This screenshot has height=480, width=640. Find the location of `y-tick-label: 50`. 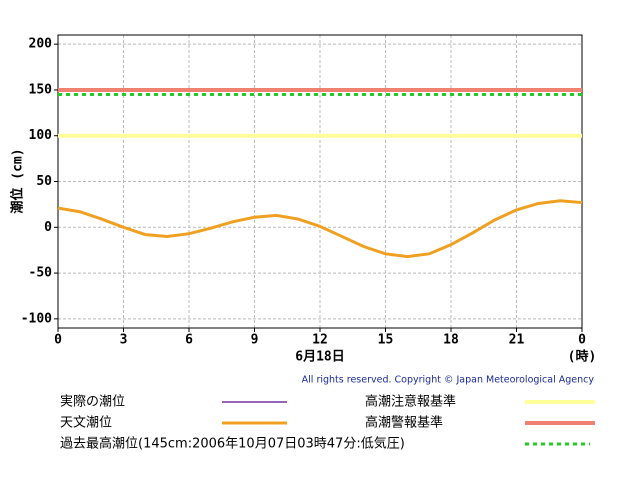

y-tick-label: 50 is located at coordinates (44, 181).